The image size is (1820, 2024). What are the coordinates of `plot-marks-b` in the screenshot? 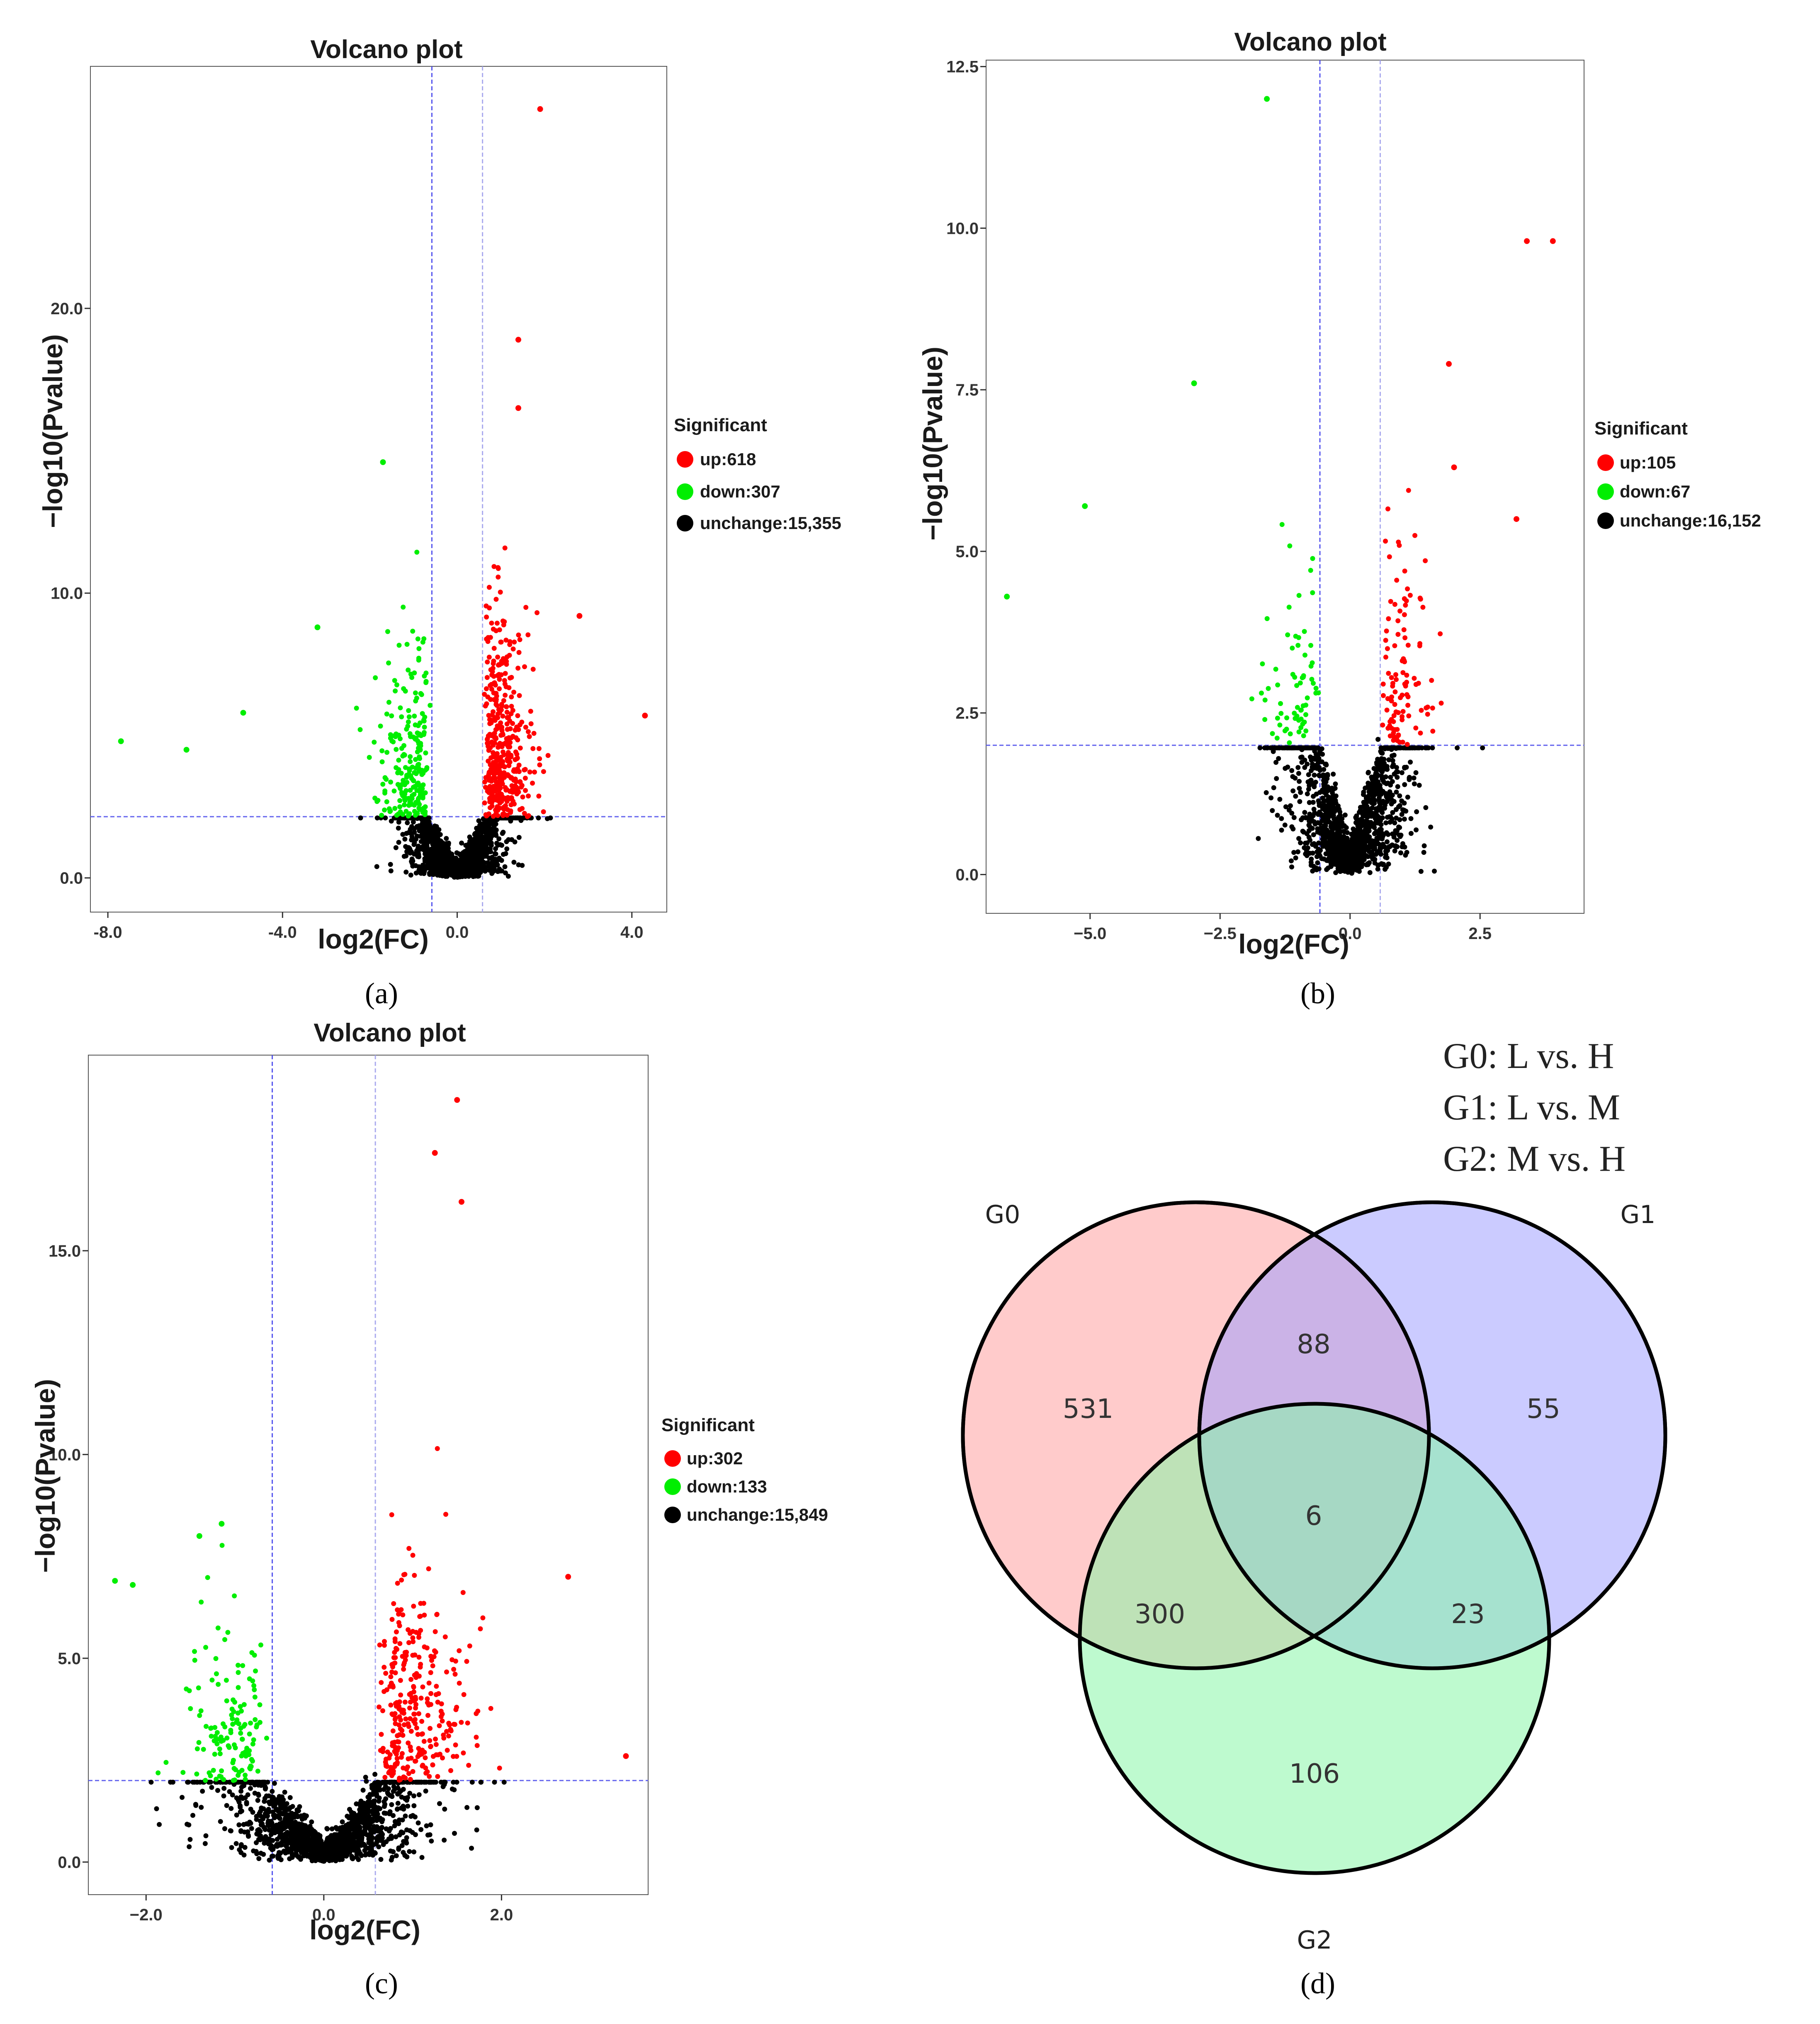 It's located at (1285, 486).